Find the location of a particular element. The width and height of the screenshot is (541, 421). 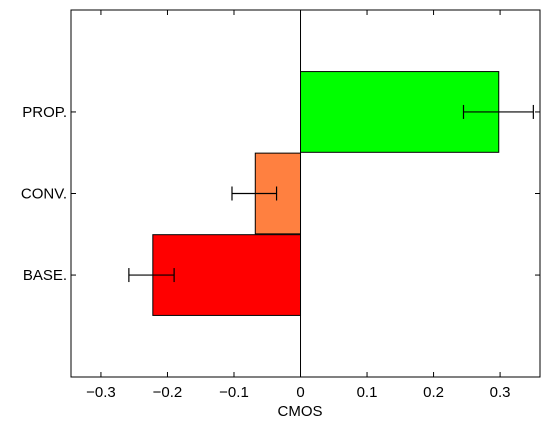

x-tick-label: −0.3 is located at coordinates (101, 392).